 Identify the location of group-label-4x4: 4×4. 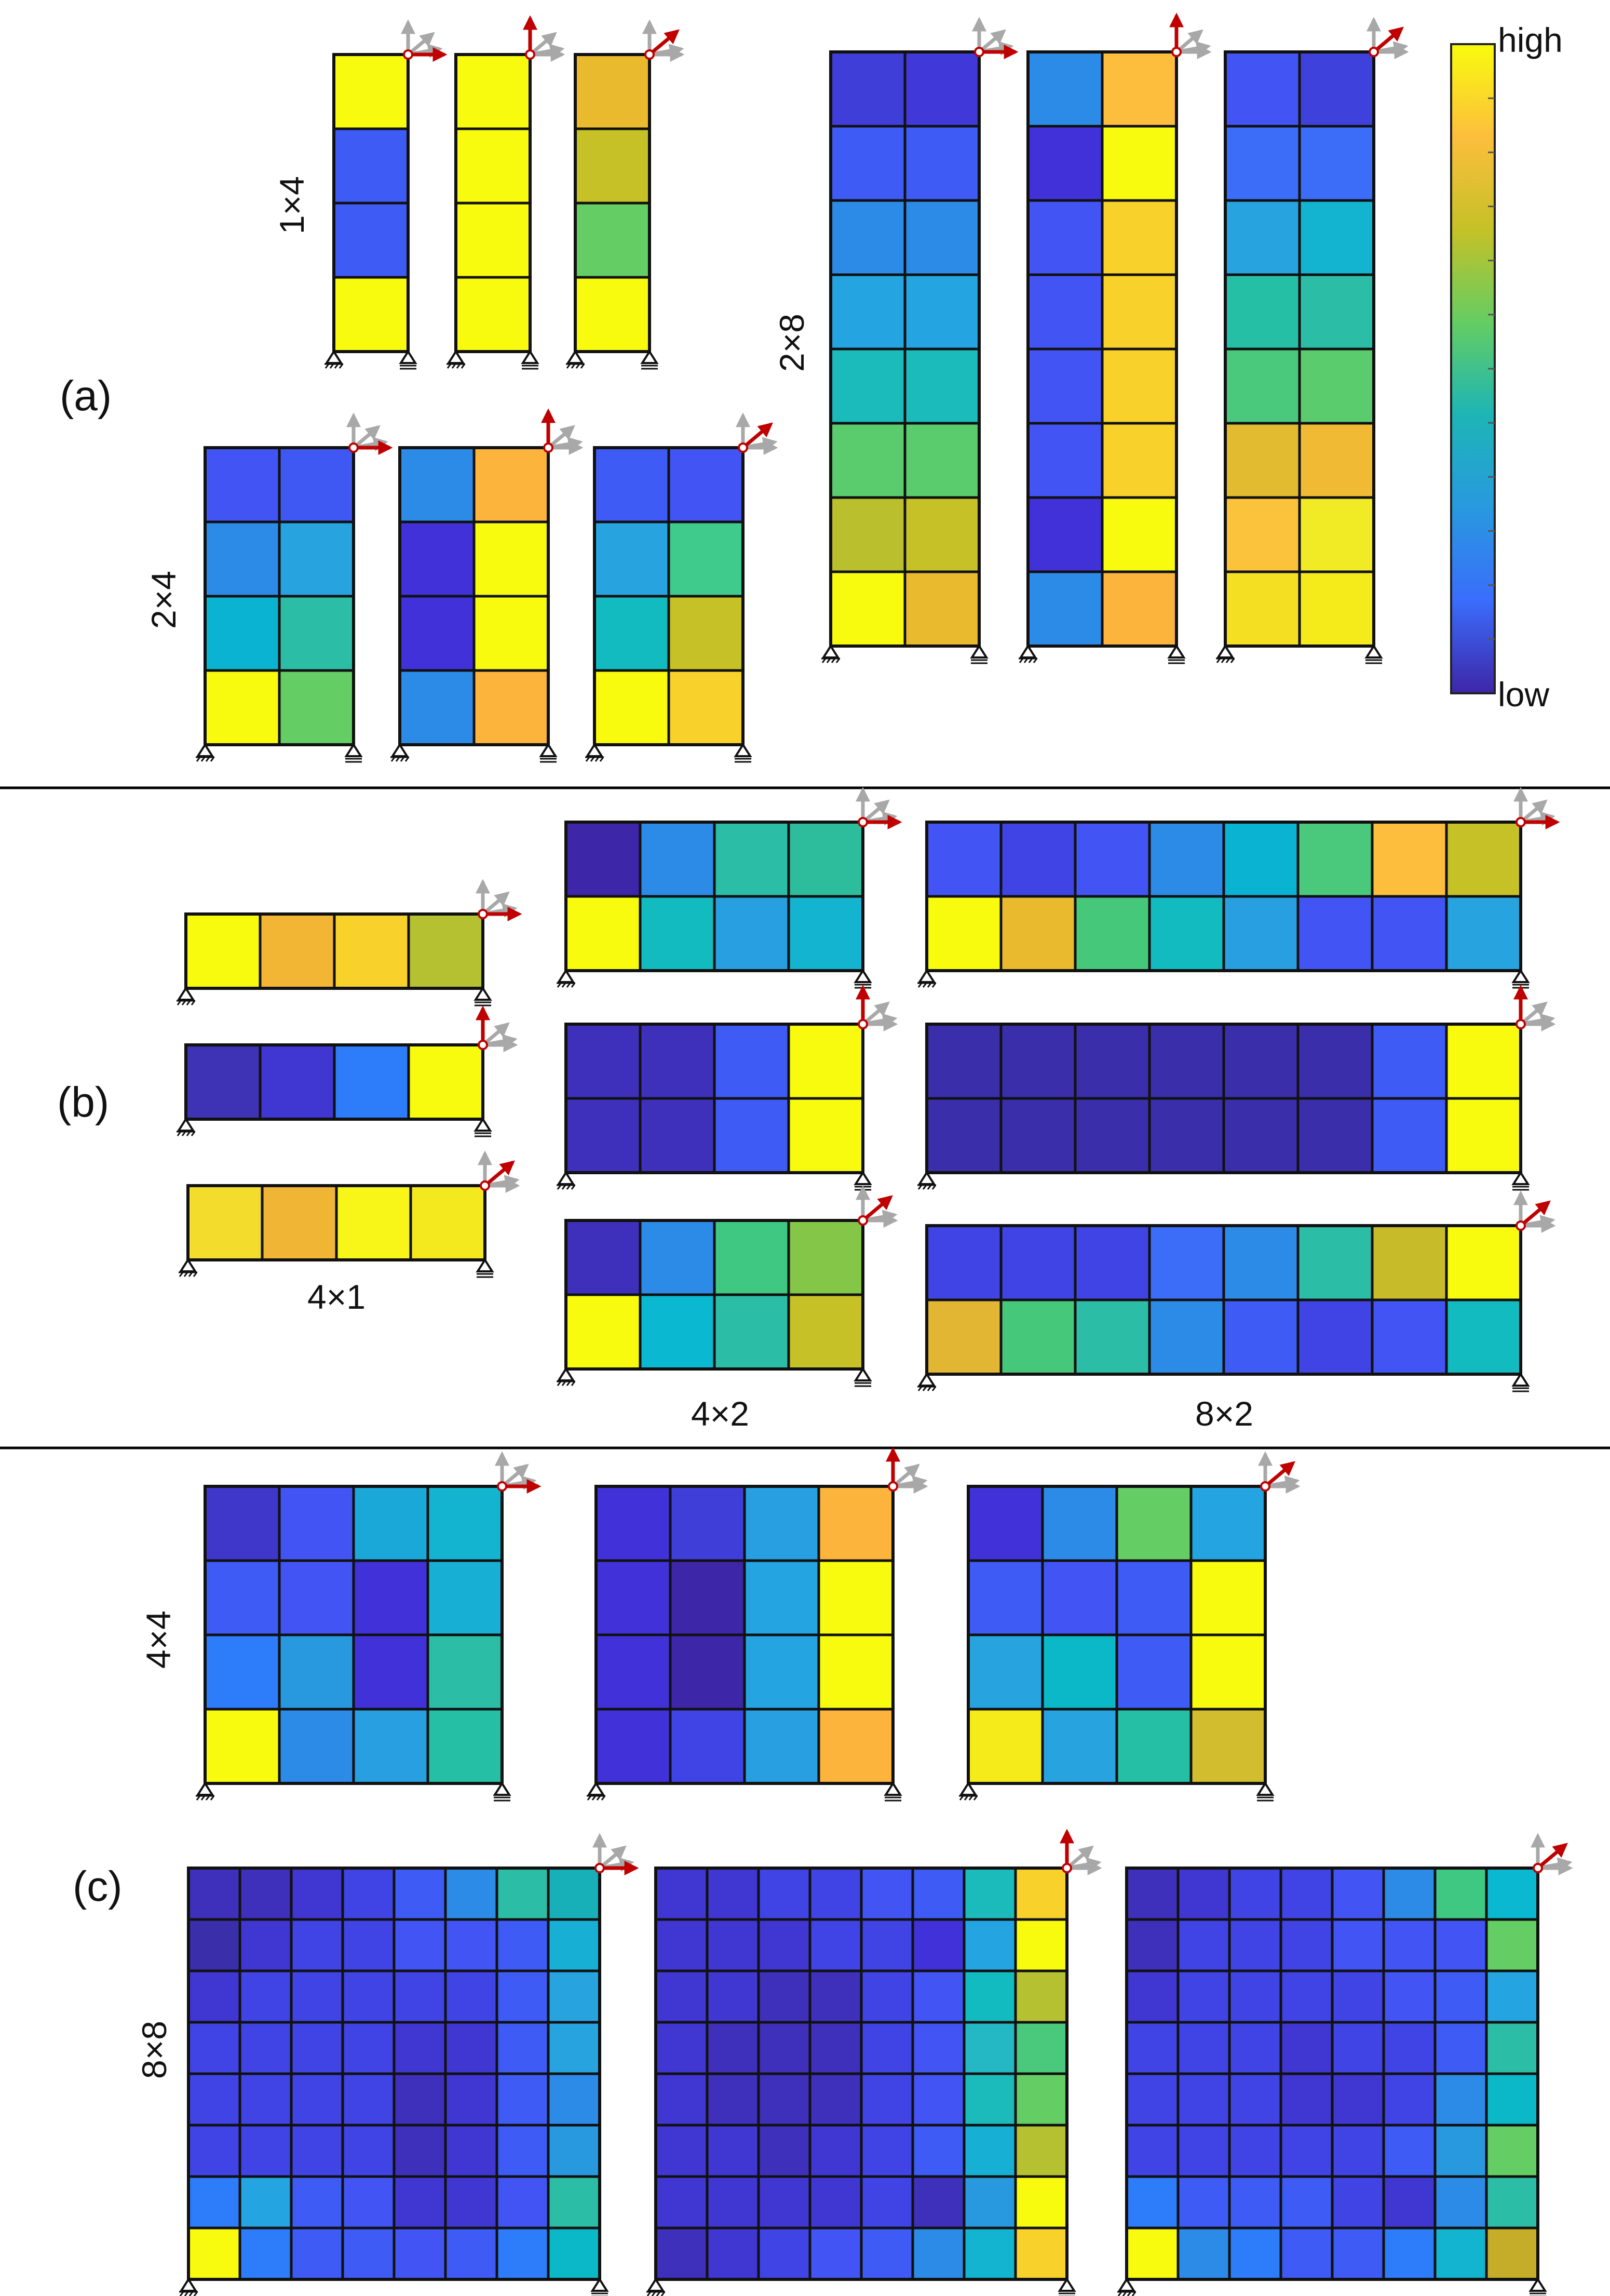
(158, 1639).